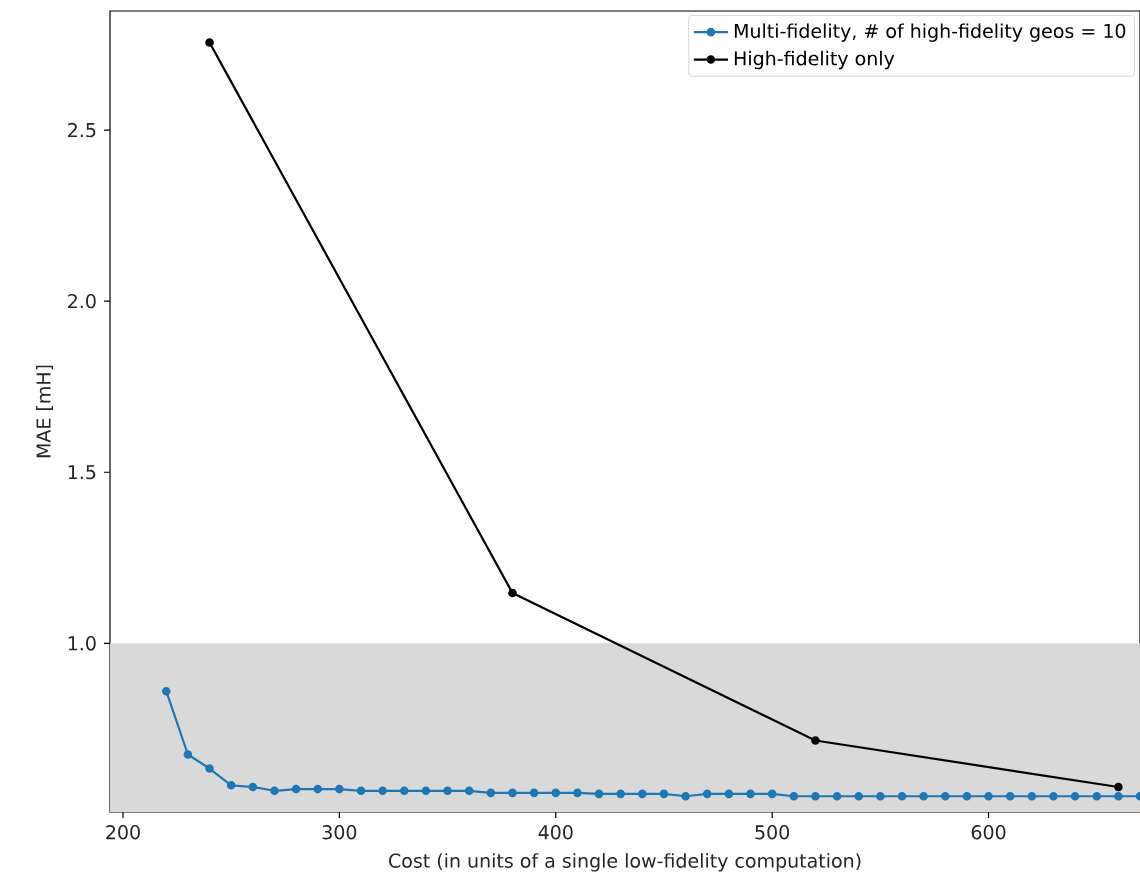  What do you see at coordinates (44, 411) in the screenshot?
I see `y-axis-title: MAE [mH]` at bounding box center [44, 411].